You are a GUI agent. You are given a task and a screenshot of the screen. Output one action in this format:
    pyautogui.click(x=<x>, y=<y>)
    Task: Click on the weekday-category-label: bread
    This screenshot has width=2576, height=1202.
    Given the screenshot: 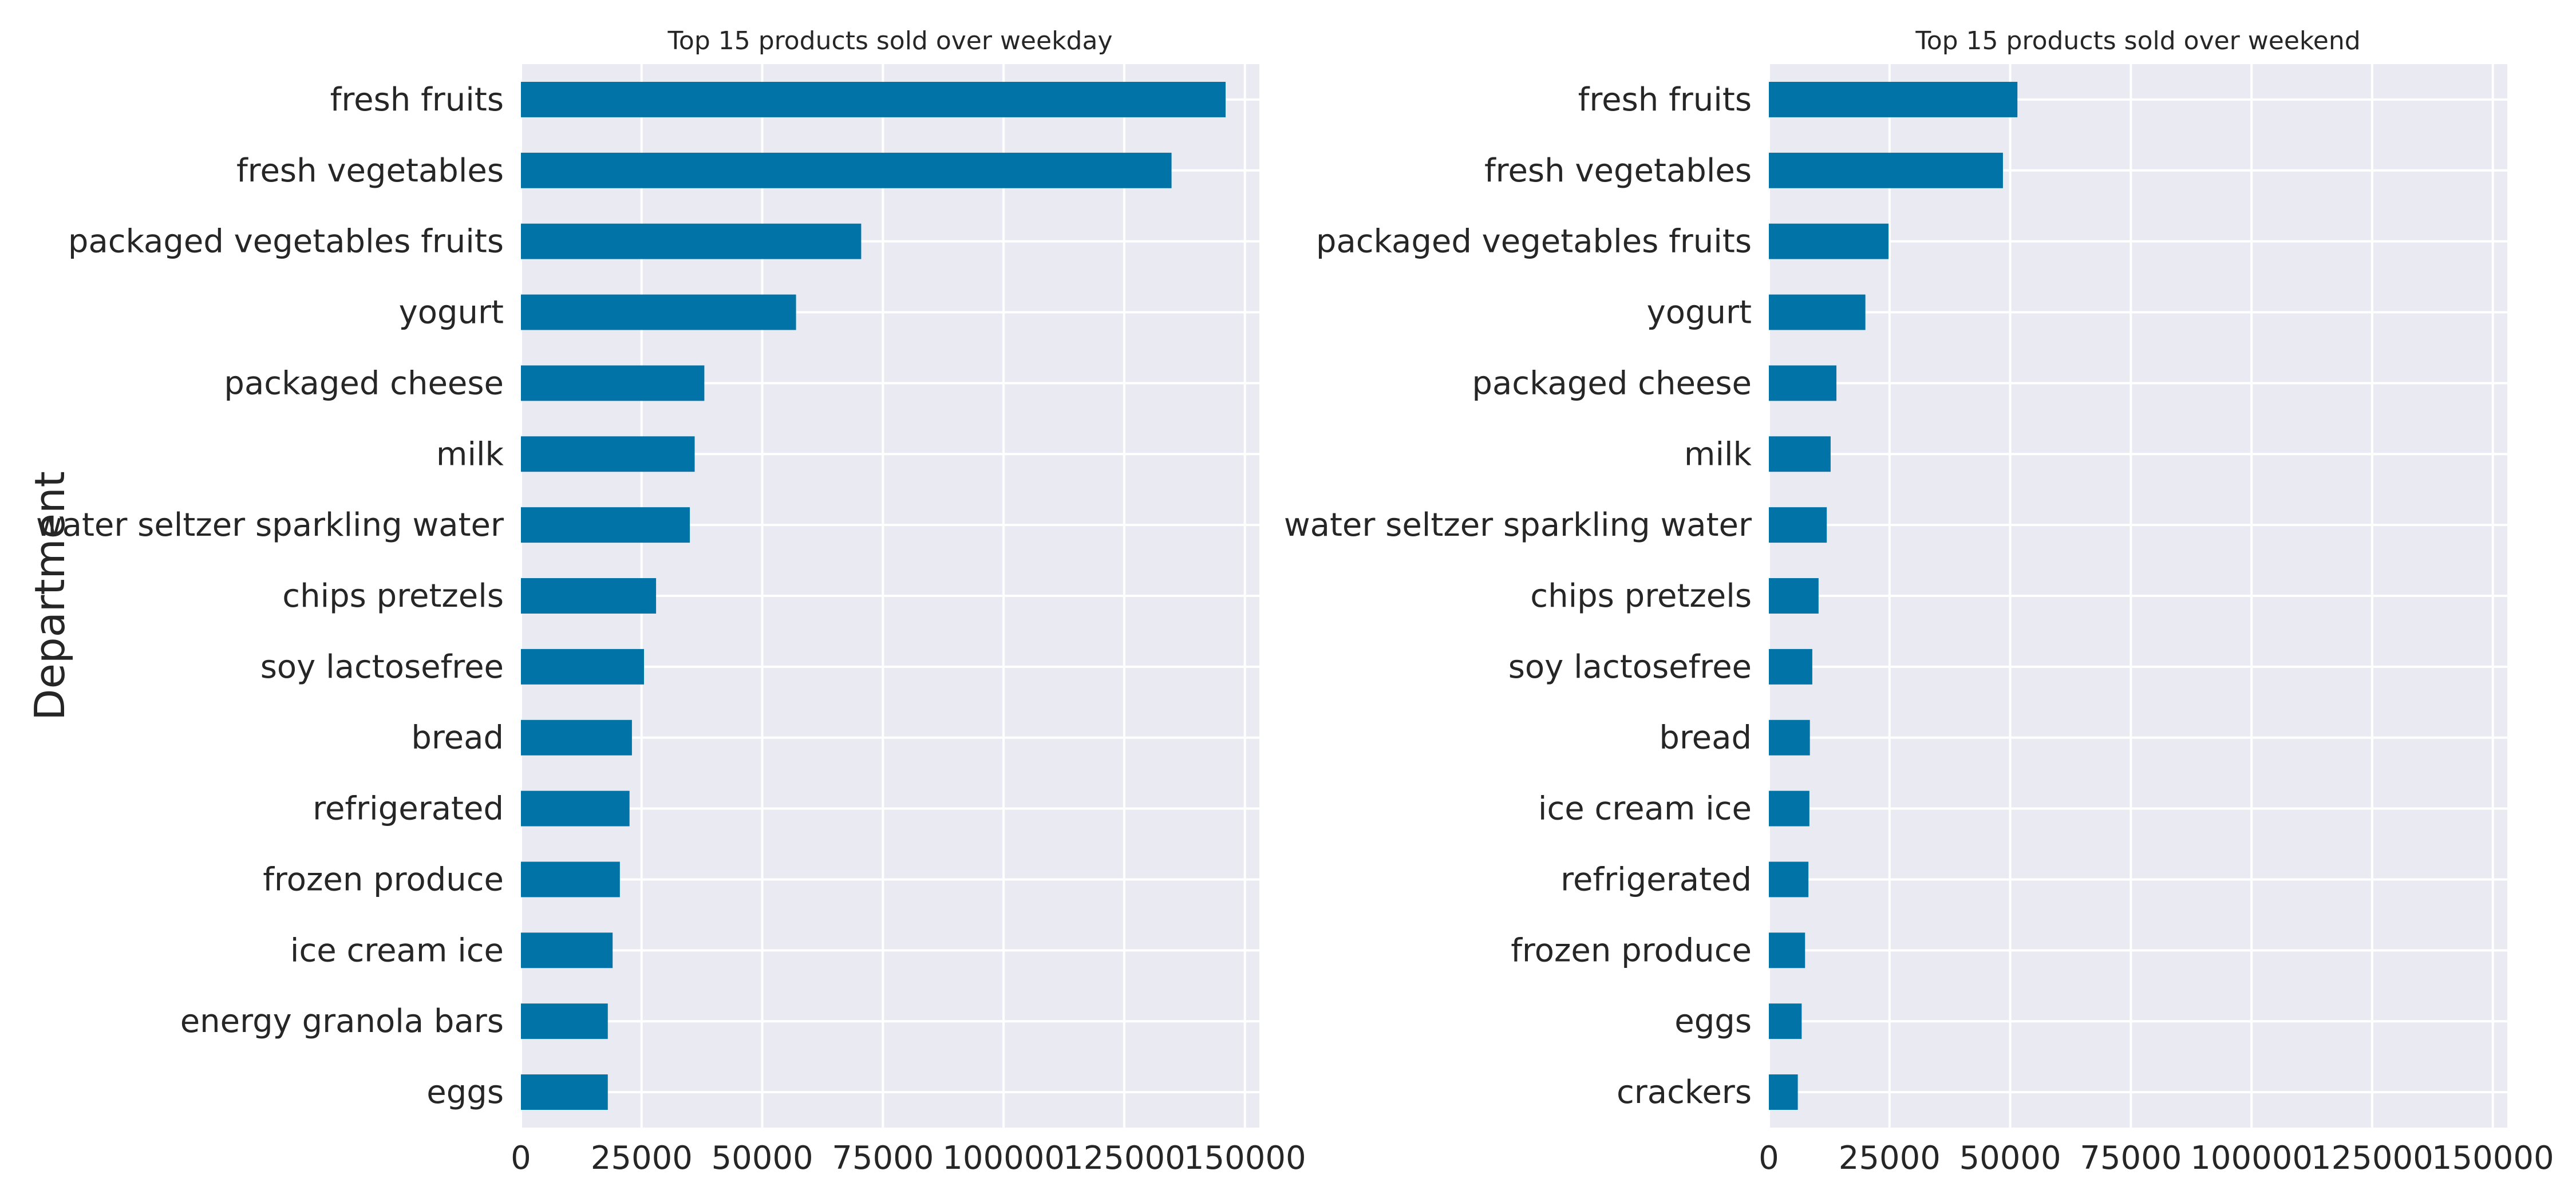 What is the action you would take?
    pyautogui.click(x=457, y=738)
    